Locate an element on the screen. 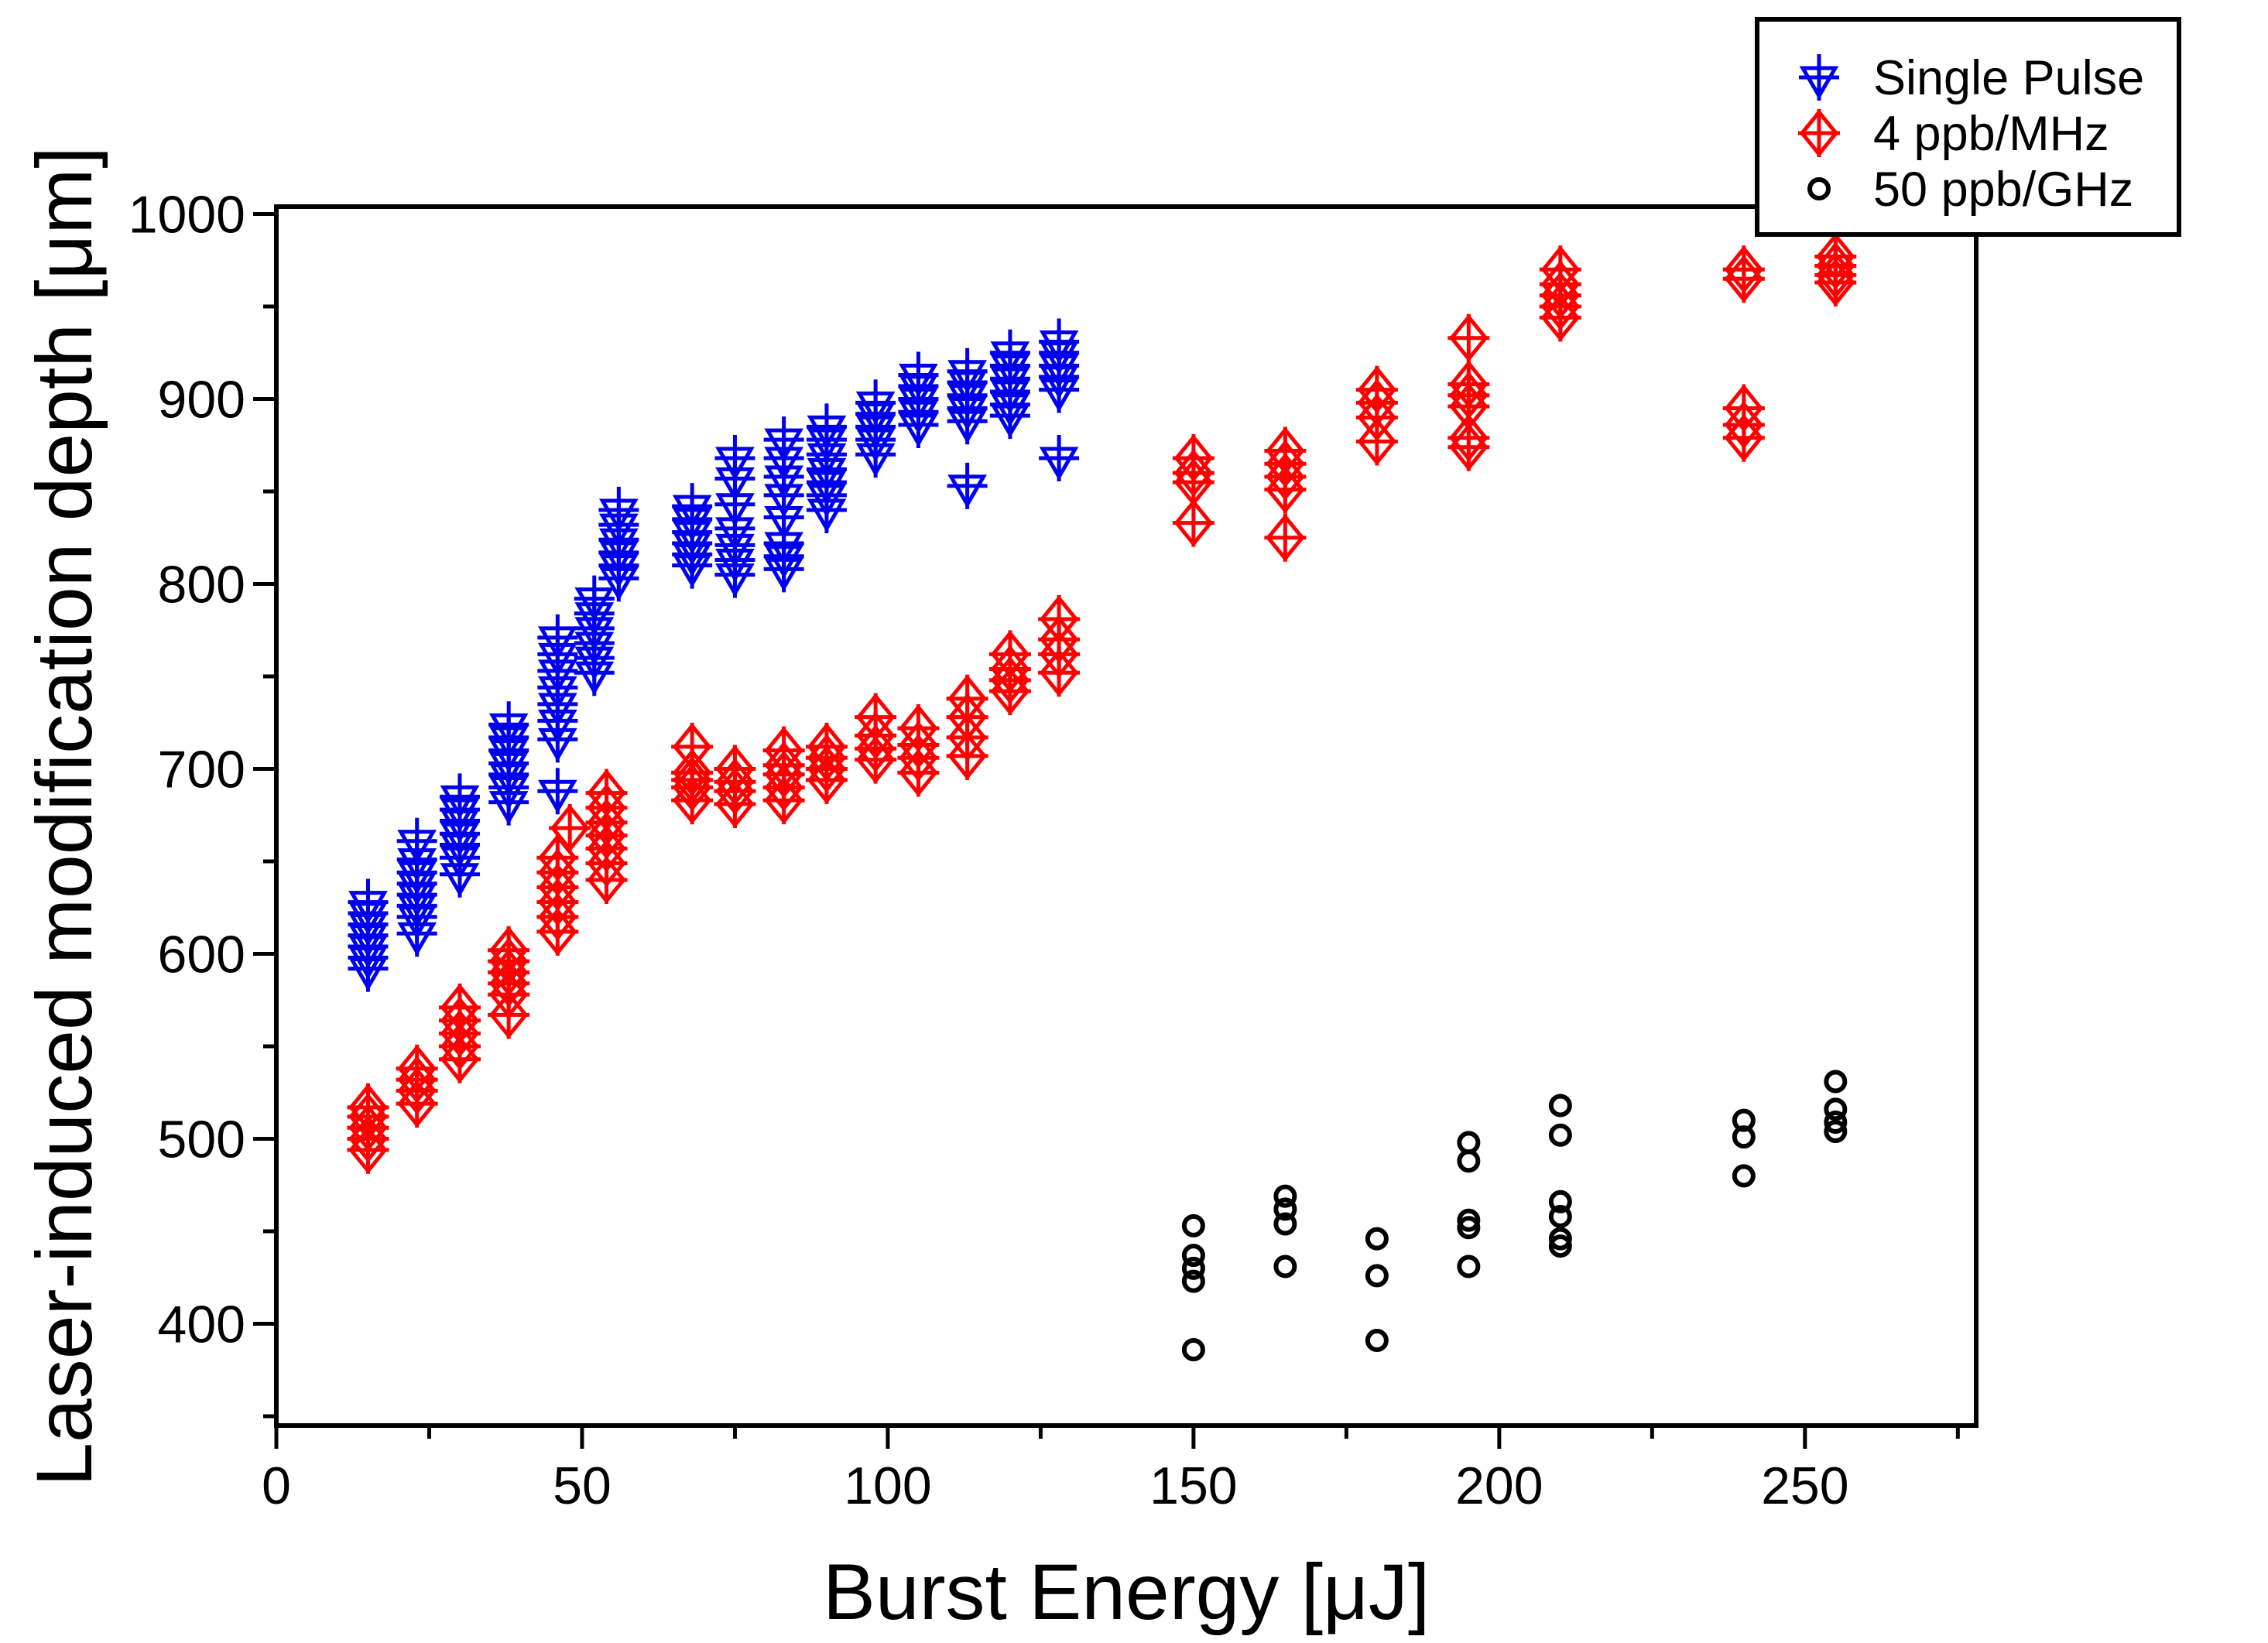 This screenshot has height=1643, width=2268. x-tick-label: 0 is located at coordinates (276, 1485).